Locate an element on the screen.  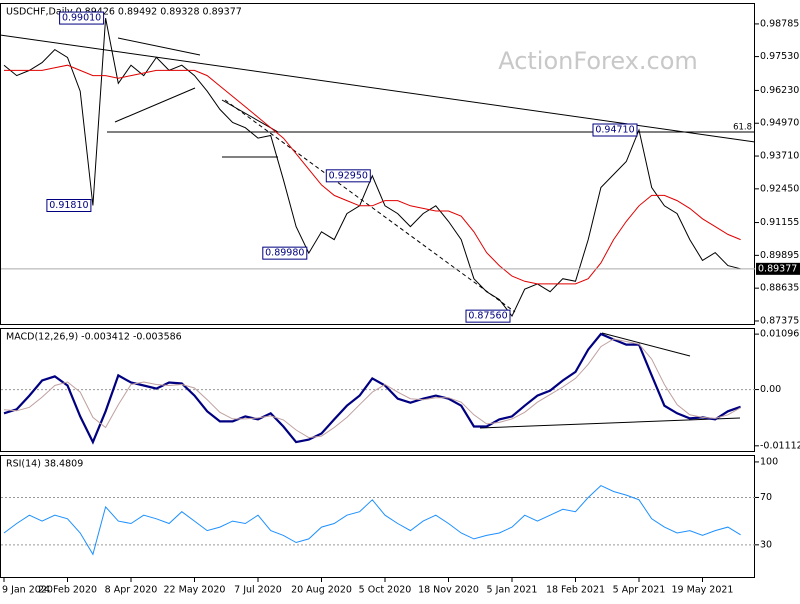
y-tick-label: 0.97530 is located at coordinates (779, 56).